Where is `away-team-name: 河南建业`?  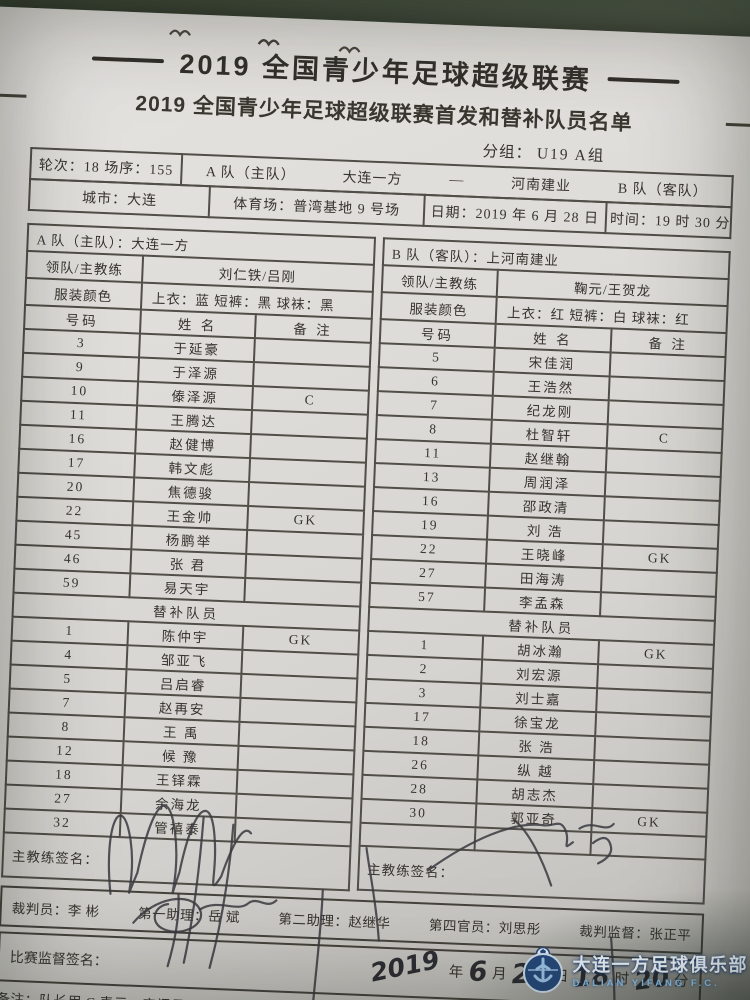
away-team-name: 河南建业 is located at coordinates (541, 185).